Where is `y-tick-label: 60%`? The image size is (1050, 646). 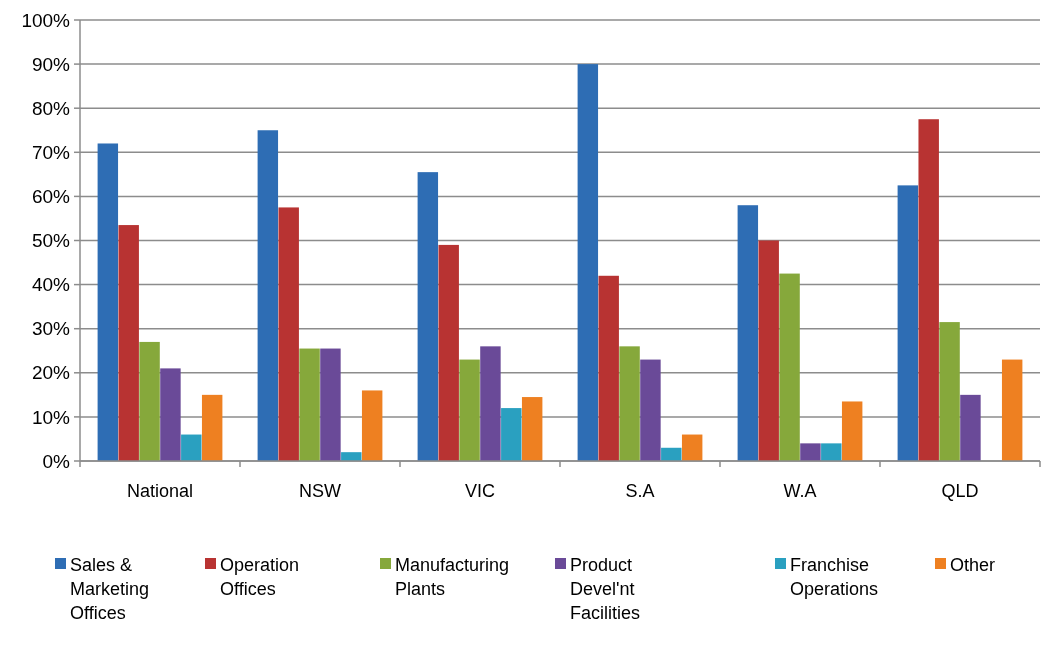 y-tick-label: 60% is located at coordinates (51, 197).